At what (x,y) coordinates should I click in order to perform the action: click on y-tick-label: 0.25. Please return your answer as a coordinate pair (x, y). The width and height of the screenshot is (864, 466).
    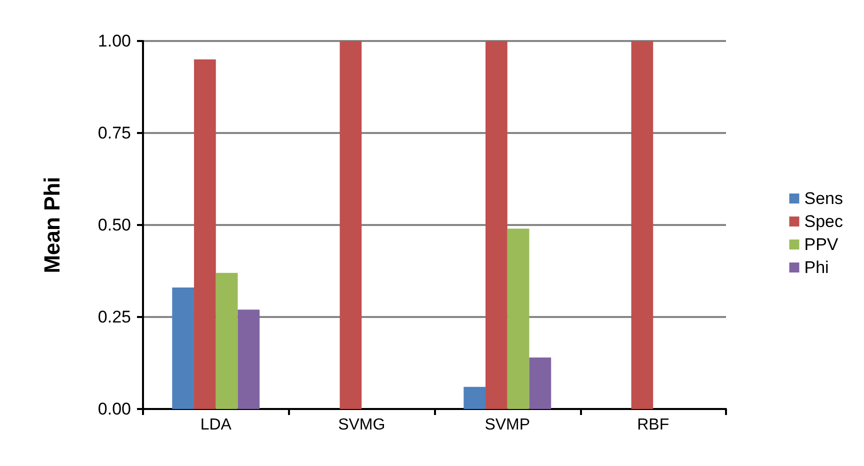
    Looking at the image, I should click on (114, 317).